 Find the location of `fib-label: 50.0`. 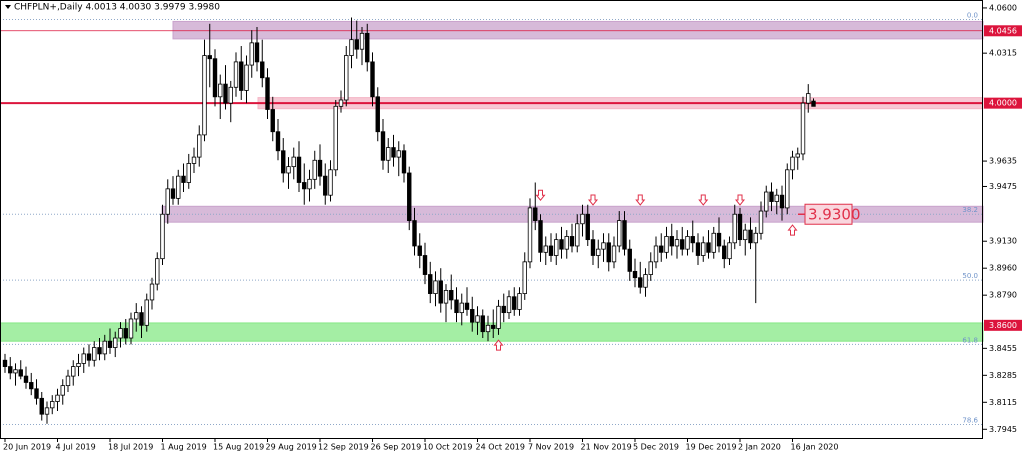

fib-label: 50.0 is located at coordinates (970, 276).